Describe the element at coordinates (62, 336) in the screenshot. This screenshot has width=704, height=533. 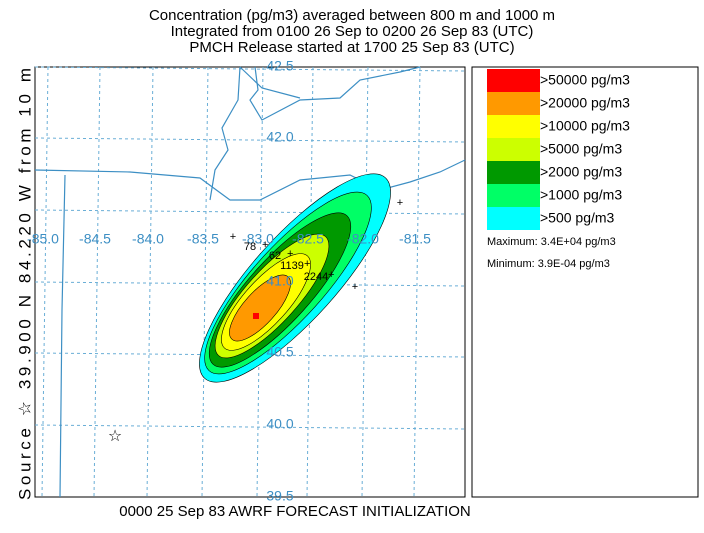
I see `state-border` at that location.